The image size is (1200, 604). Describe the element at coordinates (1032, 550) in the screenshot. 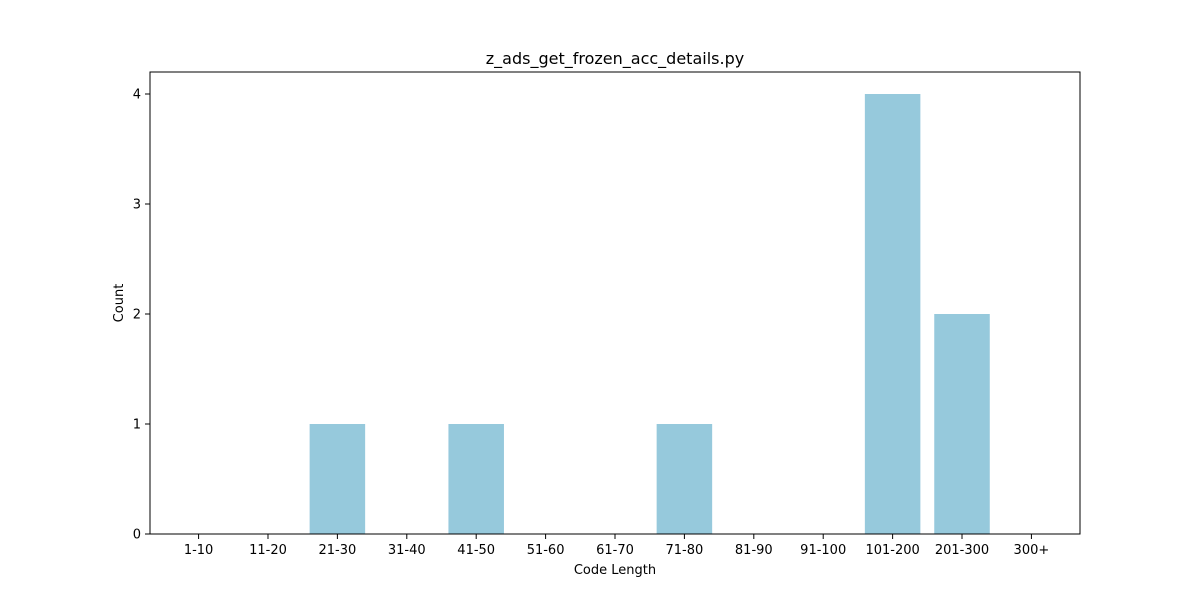

I see `x-tick-label: 300+` at that location.